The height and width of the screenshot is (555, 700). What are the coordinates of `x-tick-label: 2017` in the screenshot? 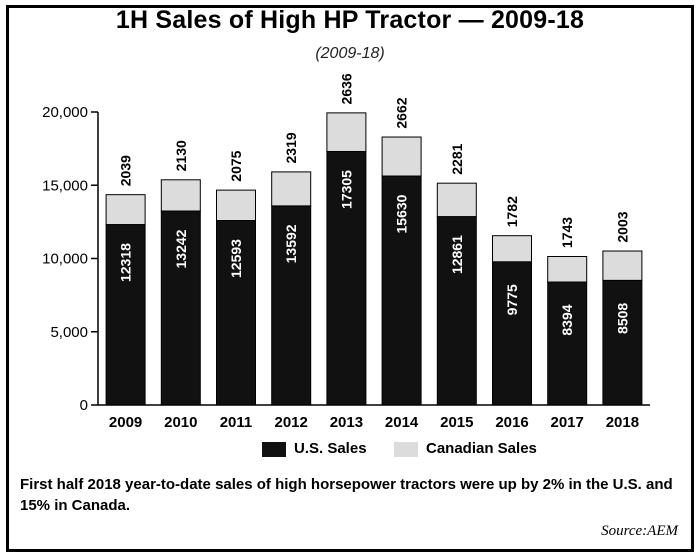 It's located at (567, 422).